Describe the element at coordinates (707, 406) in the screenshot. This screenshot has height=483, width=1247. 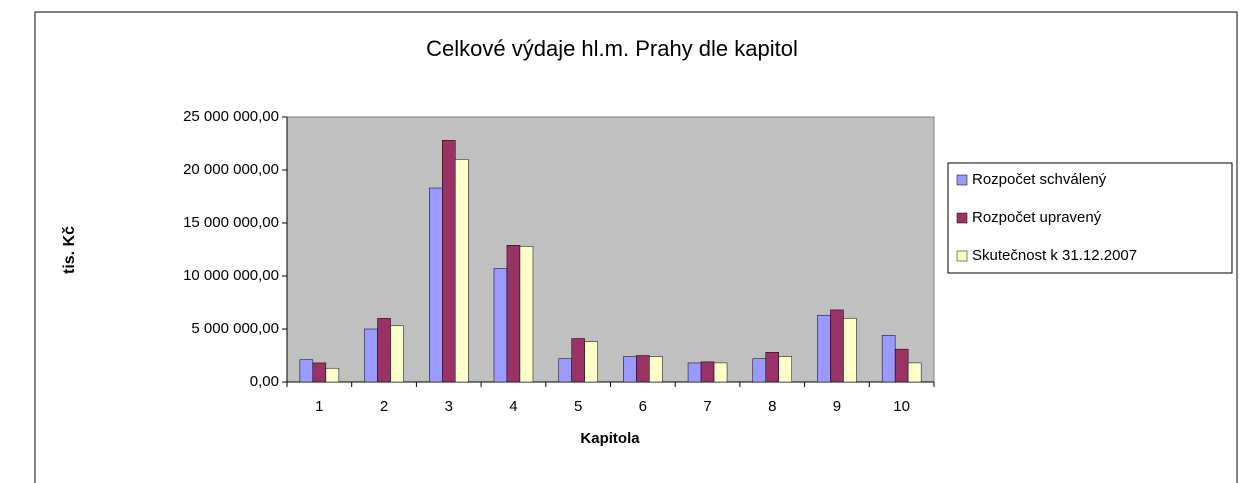
I see `x-tick-label: 7` at that location.